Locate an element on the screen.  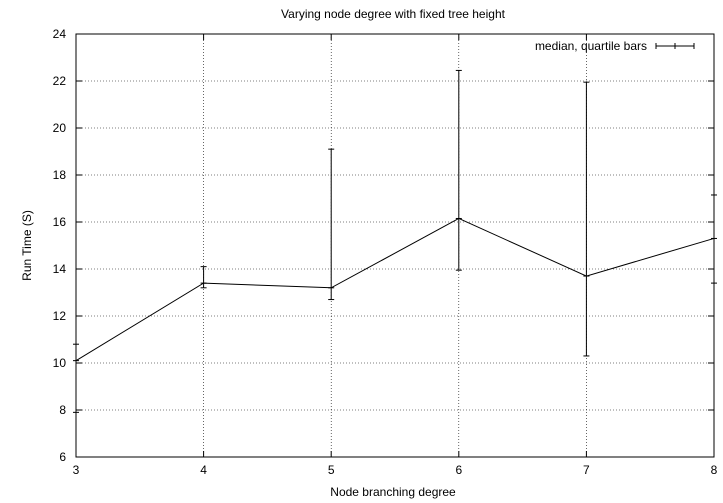
y-tick-label: 6 is located at coordinates (62, 457).